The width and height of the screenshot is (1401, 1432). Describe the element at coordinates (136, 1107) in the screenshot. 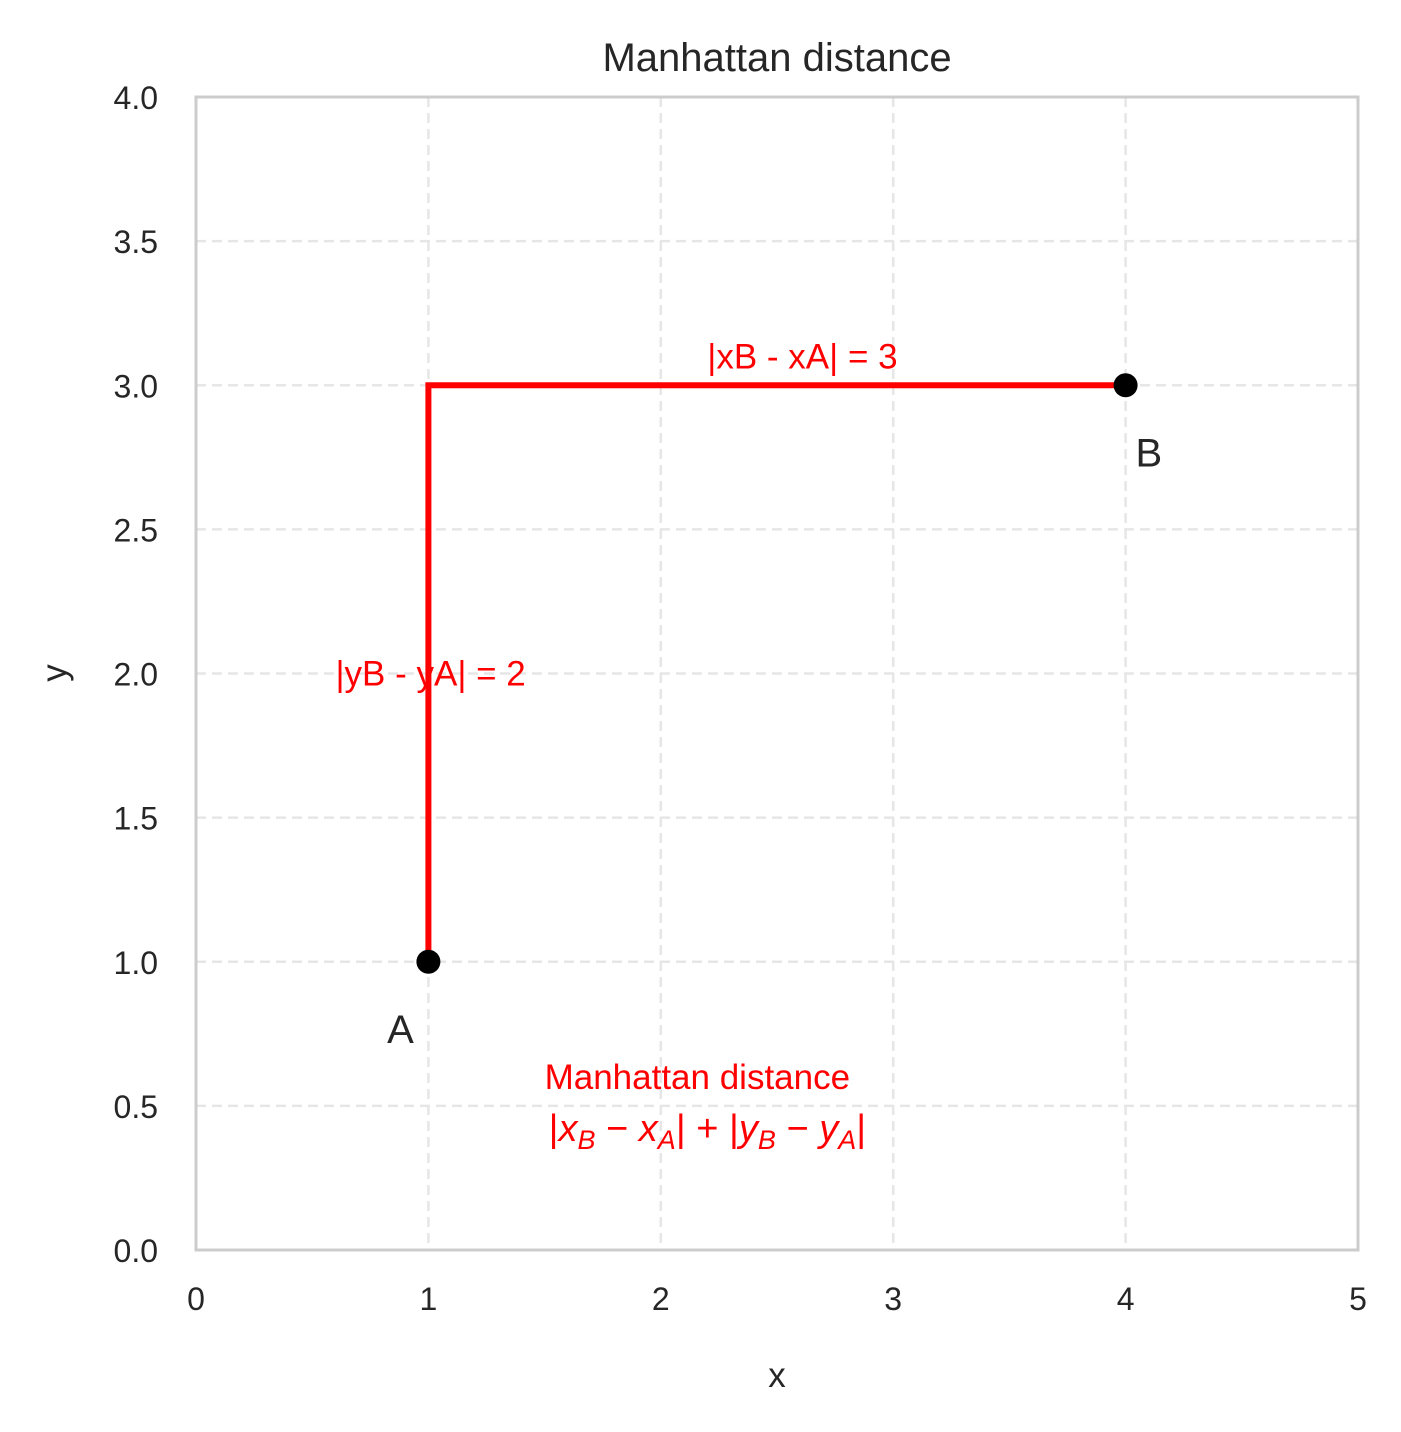

I see `y-tick-label: 0.5` at that location.